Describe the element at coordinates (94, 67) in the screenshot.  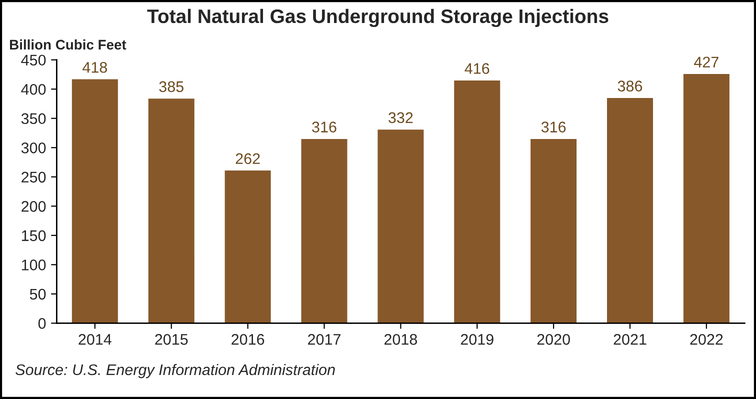
I see `data-label: 418` at that location.